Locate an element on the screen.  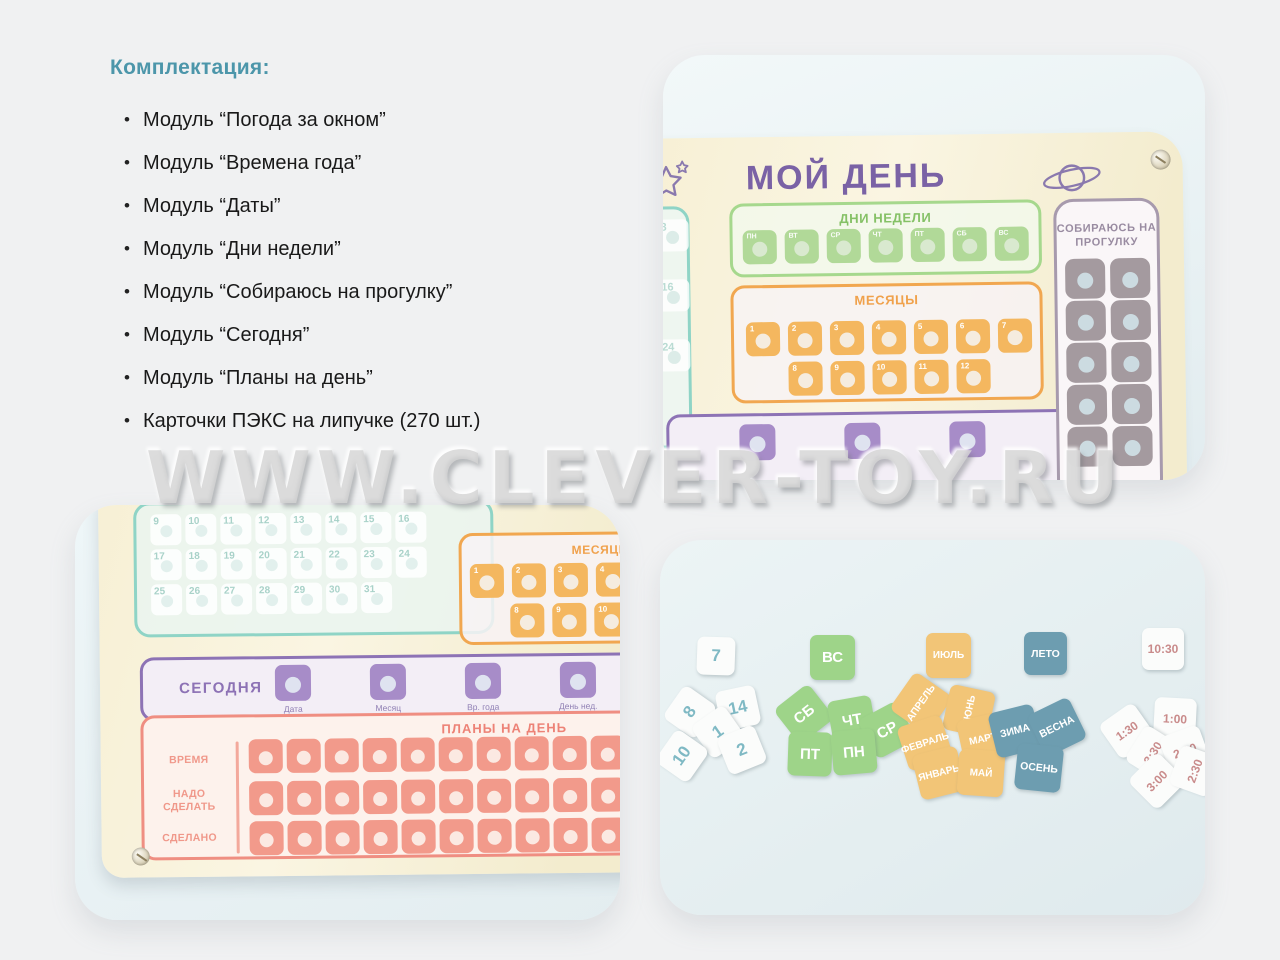
date-tile: 20 is located at coordinates (271, 563).